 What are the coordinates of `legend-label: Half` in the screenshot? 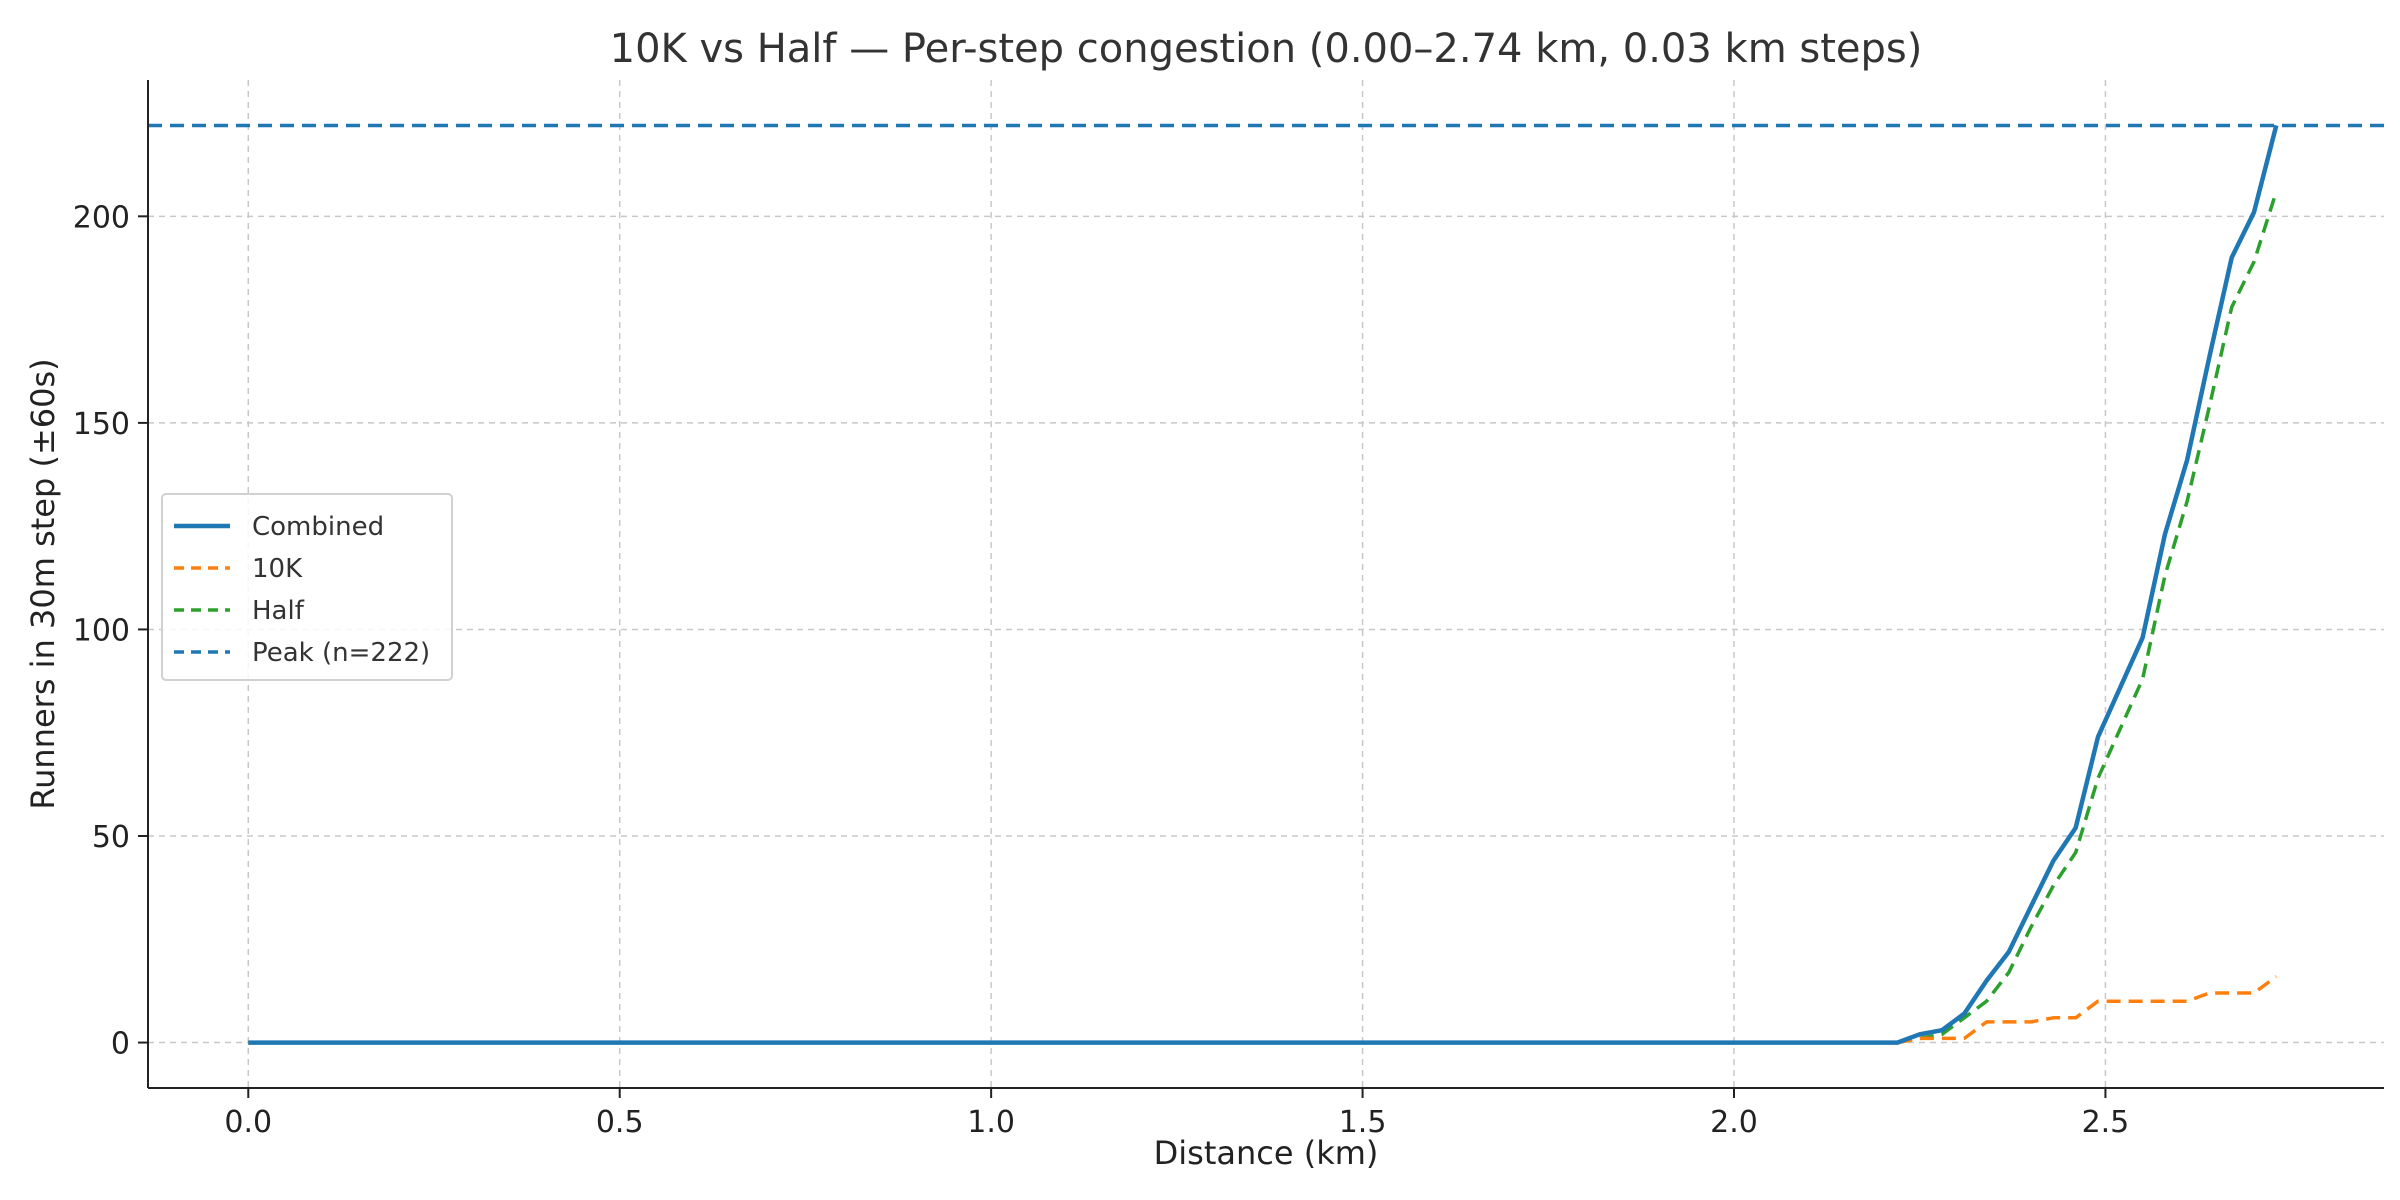 It's located at (278, 611).